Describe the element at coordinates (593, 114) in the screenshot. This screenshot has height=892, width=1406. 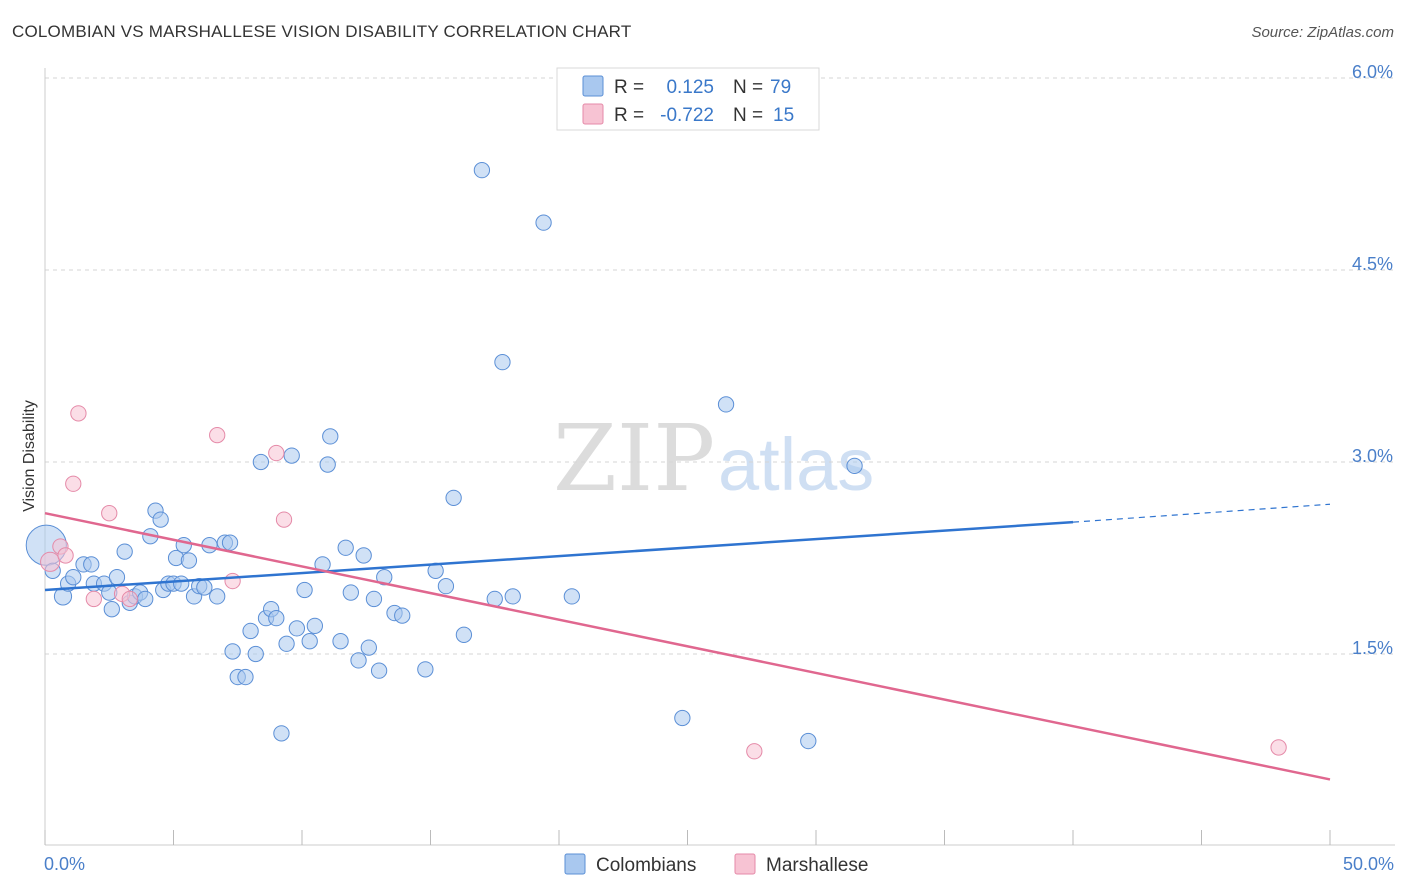
I see `legend-swatch-marshallese` at that location.